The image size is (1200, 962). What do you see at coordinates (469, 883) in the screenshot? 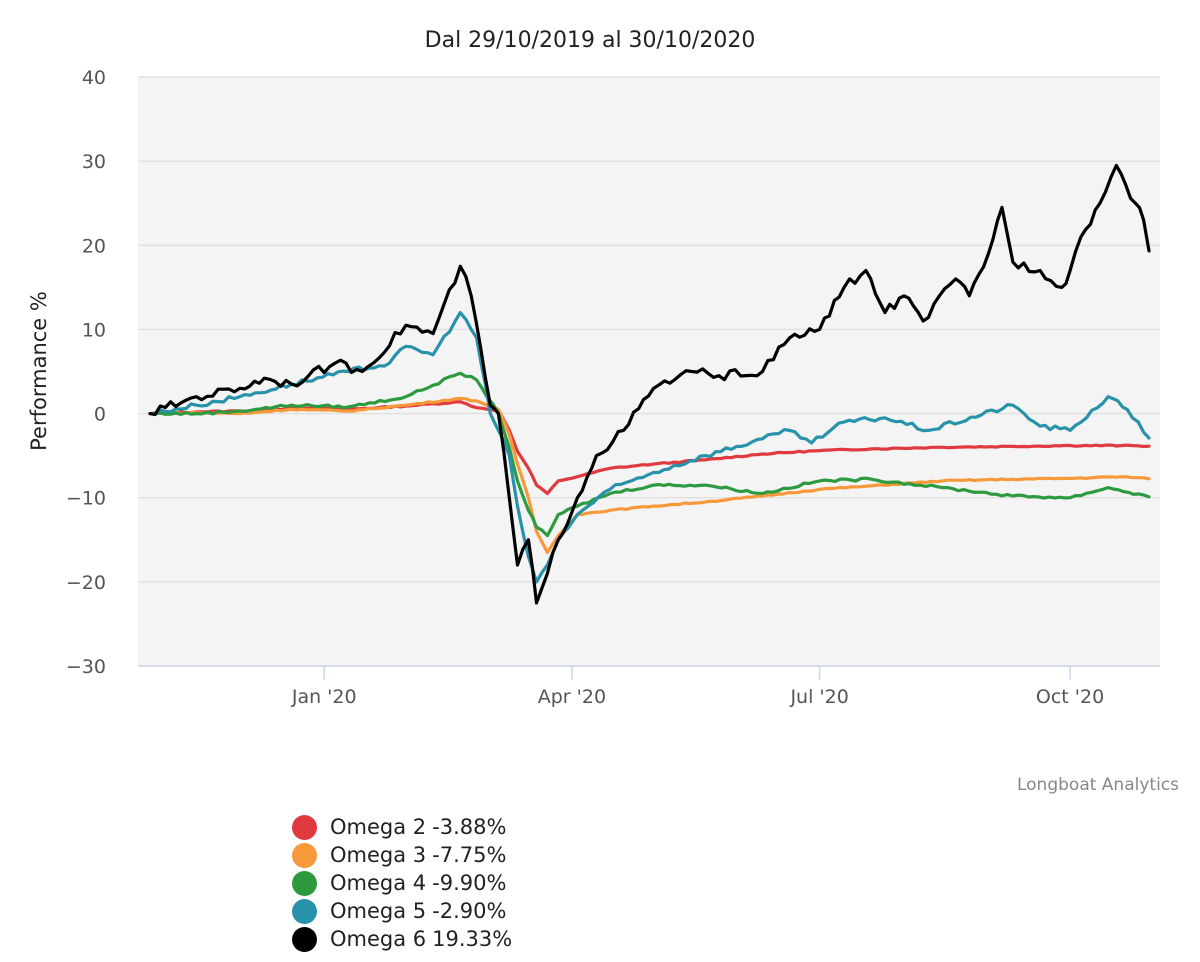
I see `legend-series-performance: -9.90%` at bounding box center [469, 883].